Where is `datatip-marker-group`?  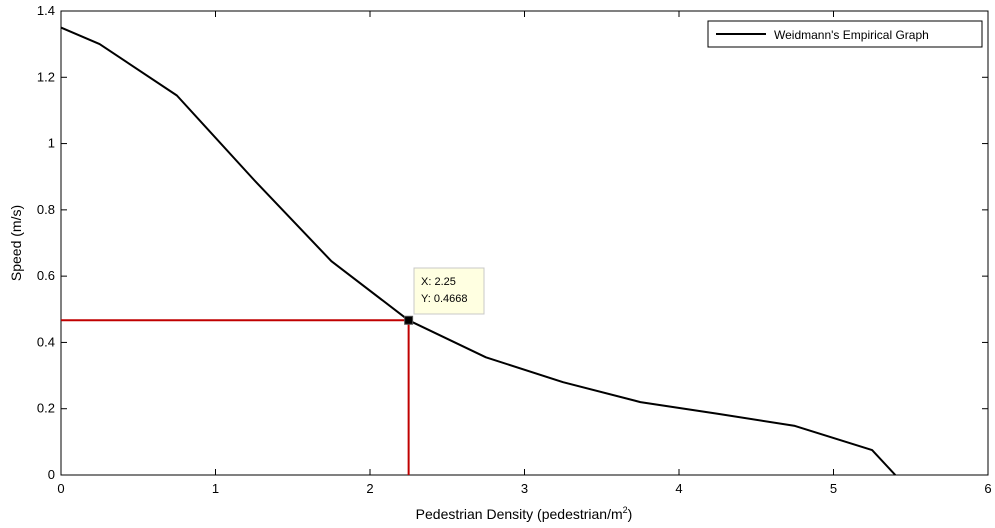
datatip-marker-group is located at coordinates (409, 320).